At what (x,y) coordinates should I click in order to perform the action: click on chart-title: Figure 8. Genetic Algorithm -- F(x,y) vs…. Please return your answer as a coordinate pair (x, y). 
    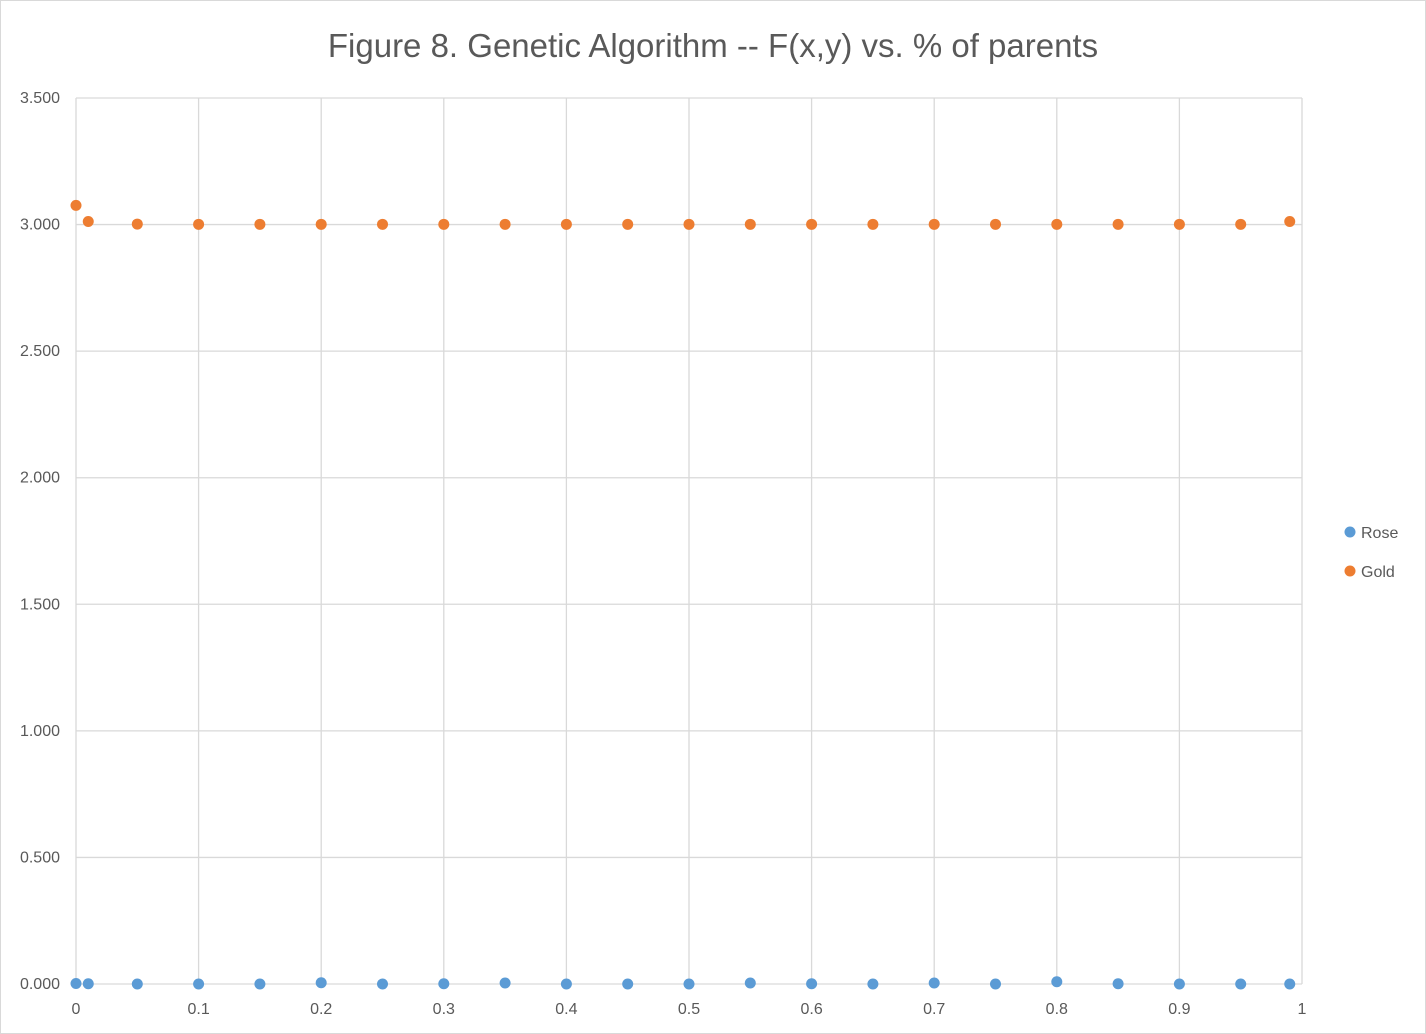
    Looking at the image, I should click on (713, 45).